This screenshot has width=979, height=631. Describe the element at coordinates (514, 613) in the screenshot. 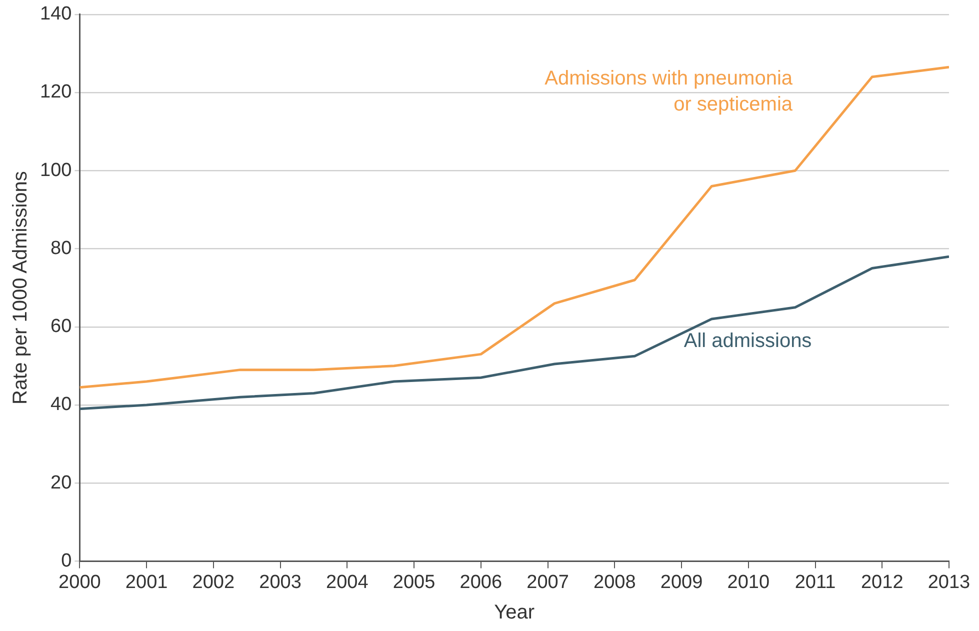

I see `x-axis-title: Year` at that location.